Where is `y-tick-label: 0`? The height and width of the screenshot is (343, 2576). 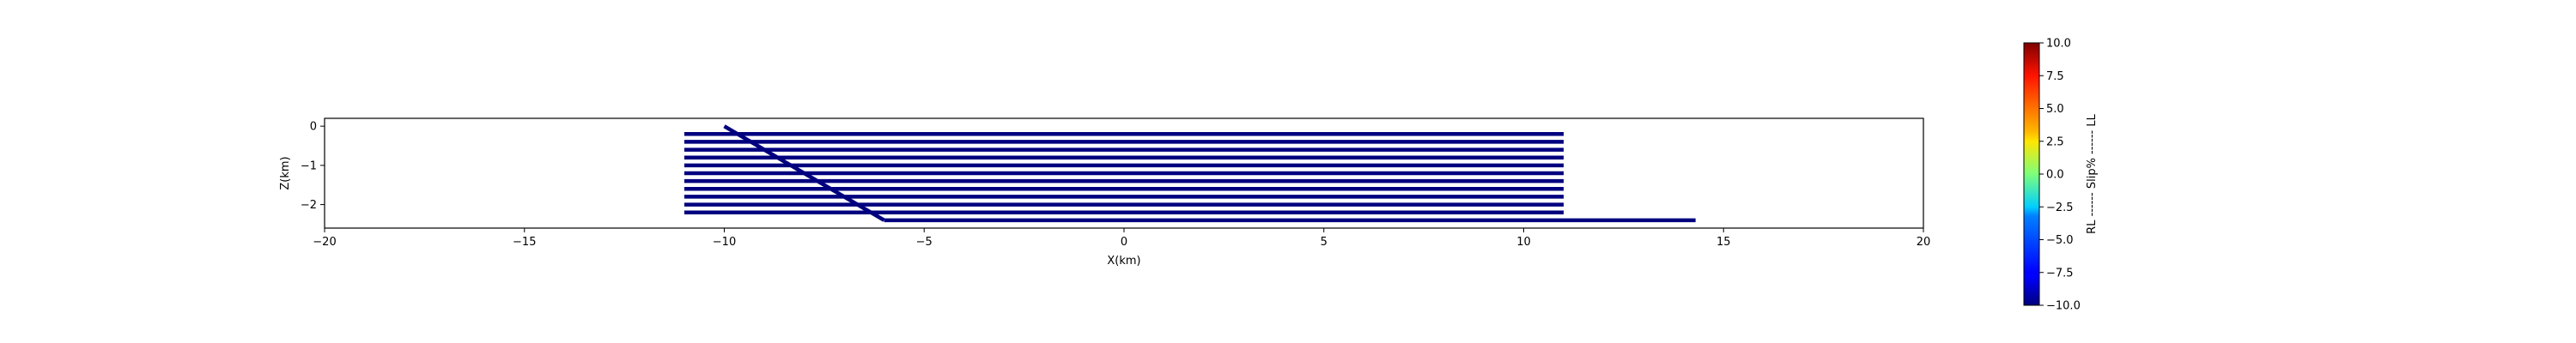
y-tick-label: 0 is located at coordinates (313, 128).